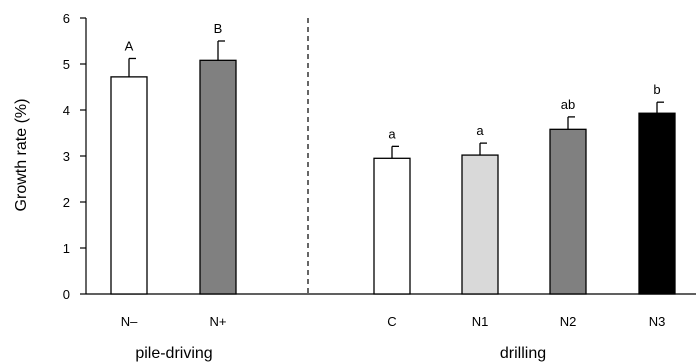  Describe the element at coordinates (74, 156) in the screenshot. I see `y-ticks: 0 1 2 3 4 5 6` at that location.